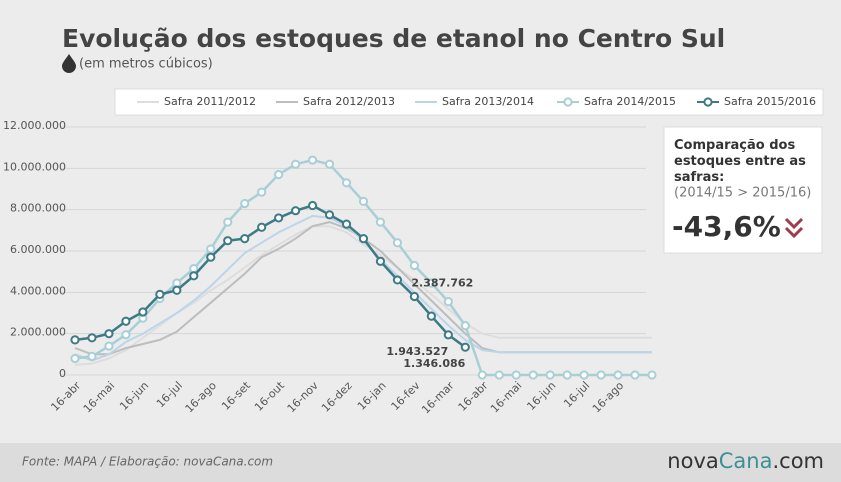 This screenshot has height=482, width=841. I want to click on data-label: 1.943.527, so click(417, 351).